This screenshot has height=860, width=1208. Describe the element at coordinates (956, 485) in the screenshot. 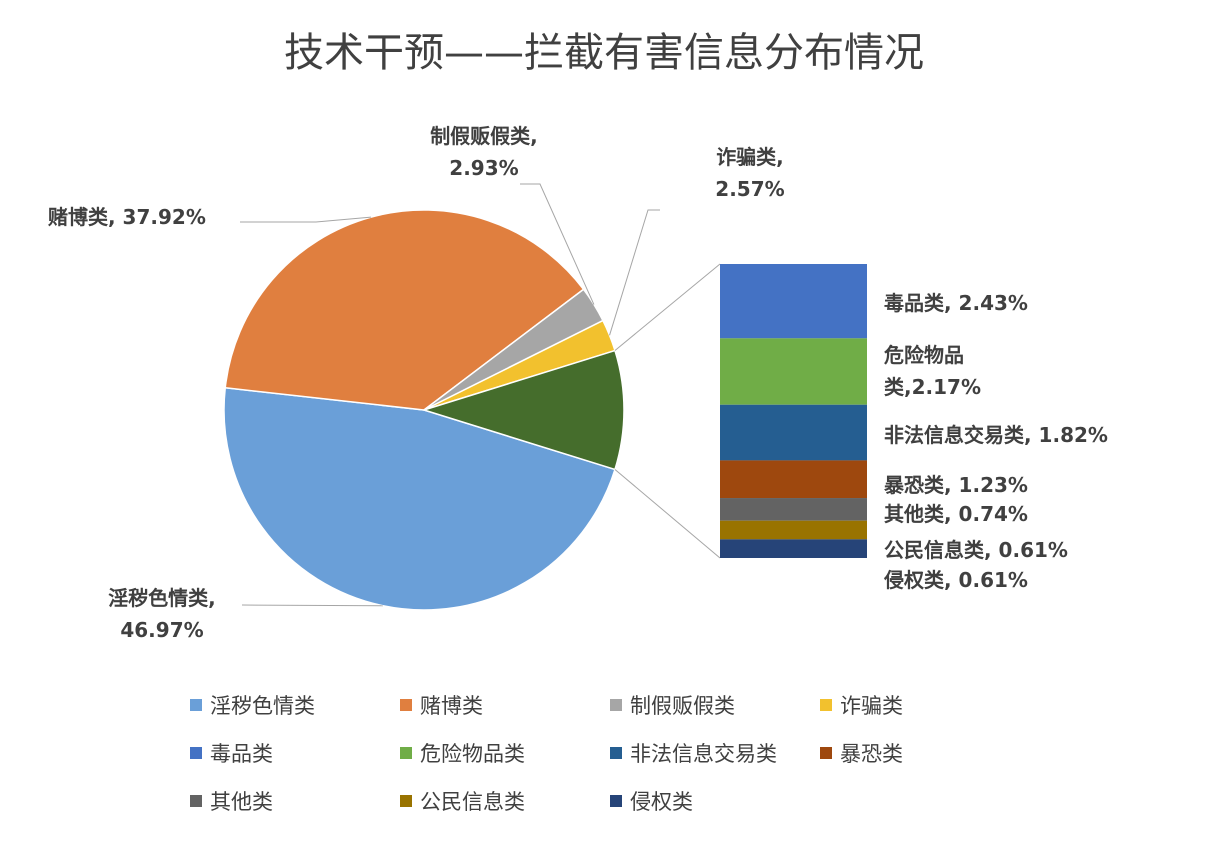

I see `bar-label-3: 暴恐类, 1.23%` at that location.